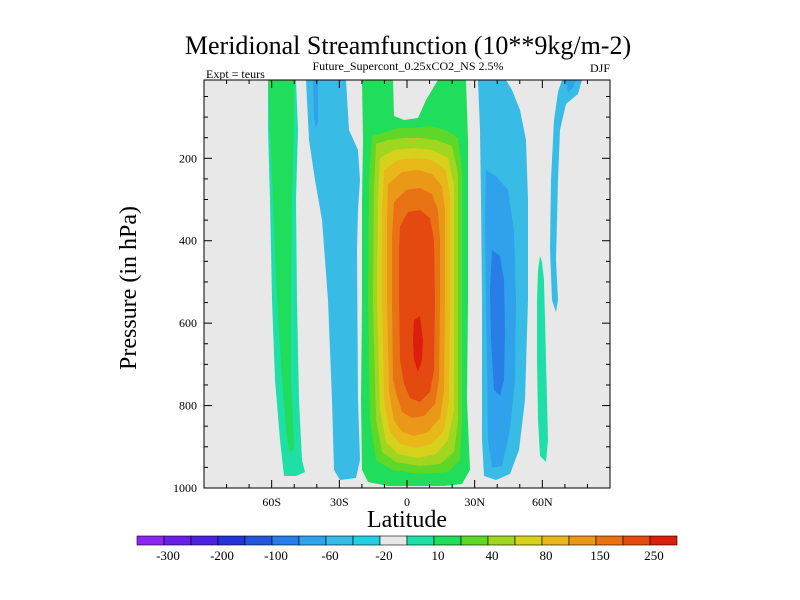 This screenshot has width=800, height=600. What do you see at coordinates (383, 555) in the screenshot?
I see `colorbar-label: -20` at bounding box center [383, 555].